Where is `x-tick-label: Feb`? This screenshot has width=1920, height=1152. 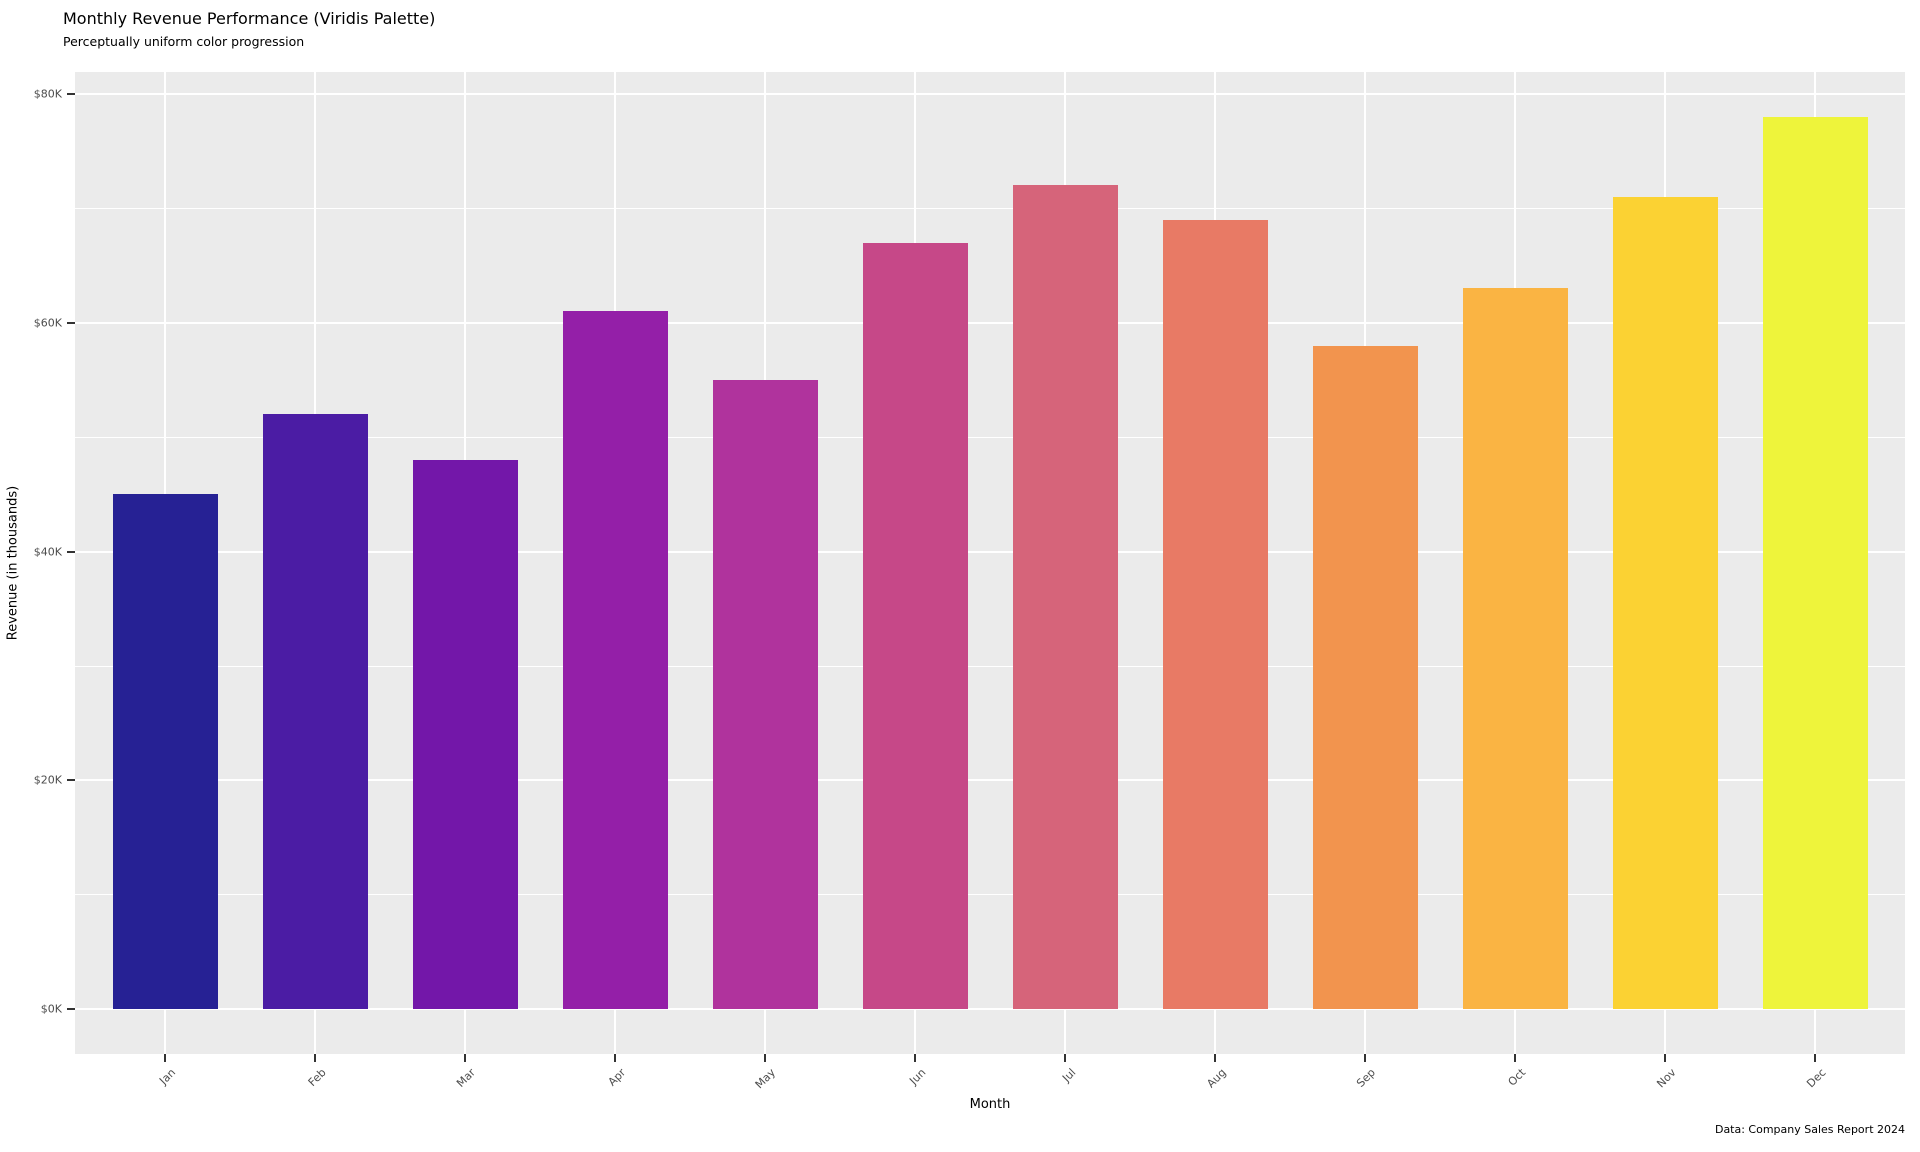 x-tick-label: Feb is located at coordinates (317, 1077).